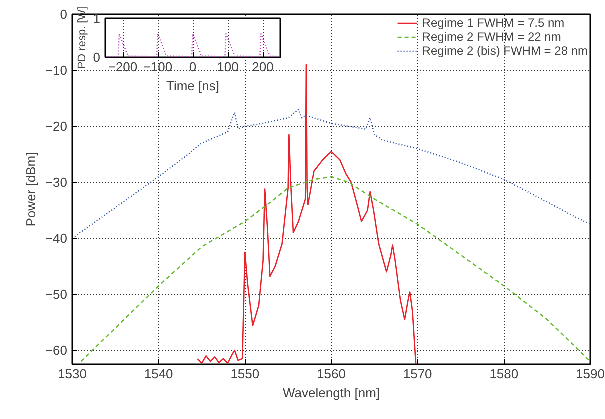 This screenshot has height=419, width=605. What do you see at coordinates (56, 70) in the screenshot?
I see `y-tick-label: −10` at bounding box center [56, 70].